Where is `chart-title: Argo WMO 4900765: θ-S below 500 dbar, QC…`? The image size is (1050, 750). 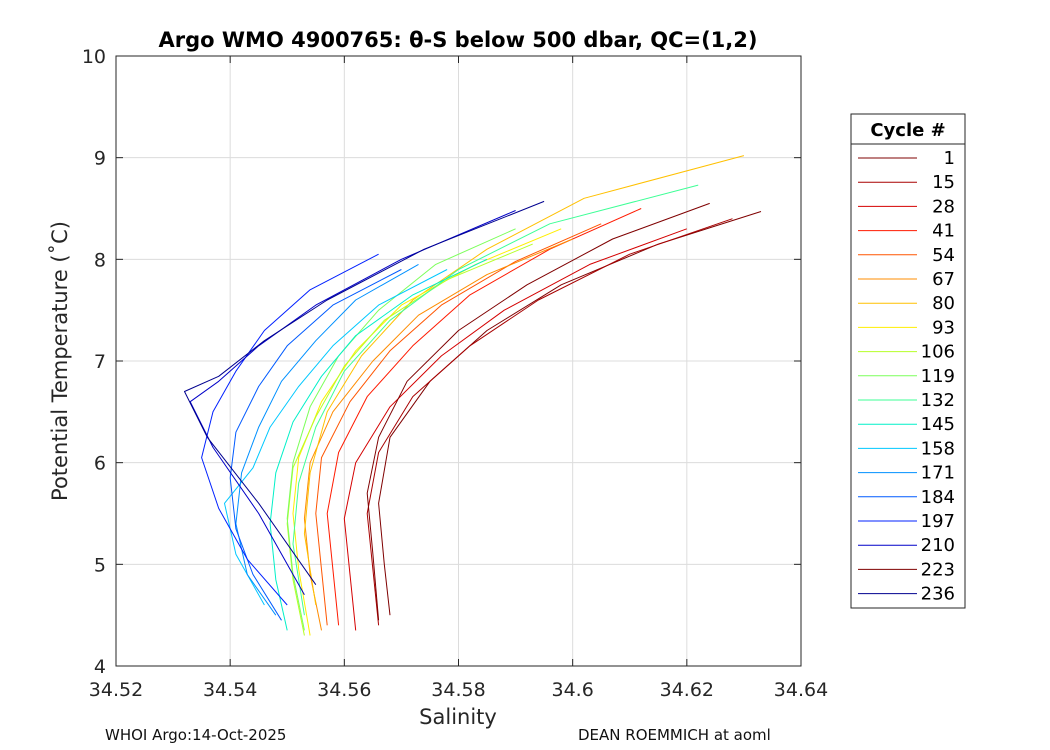
chart-title: Argo WMO 4900765: θ-S below 500 dbar, QC… is located at coordinates (458, 40).